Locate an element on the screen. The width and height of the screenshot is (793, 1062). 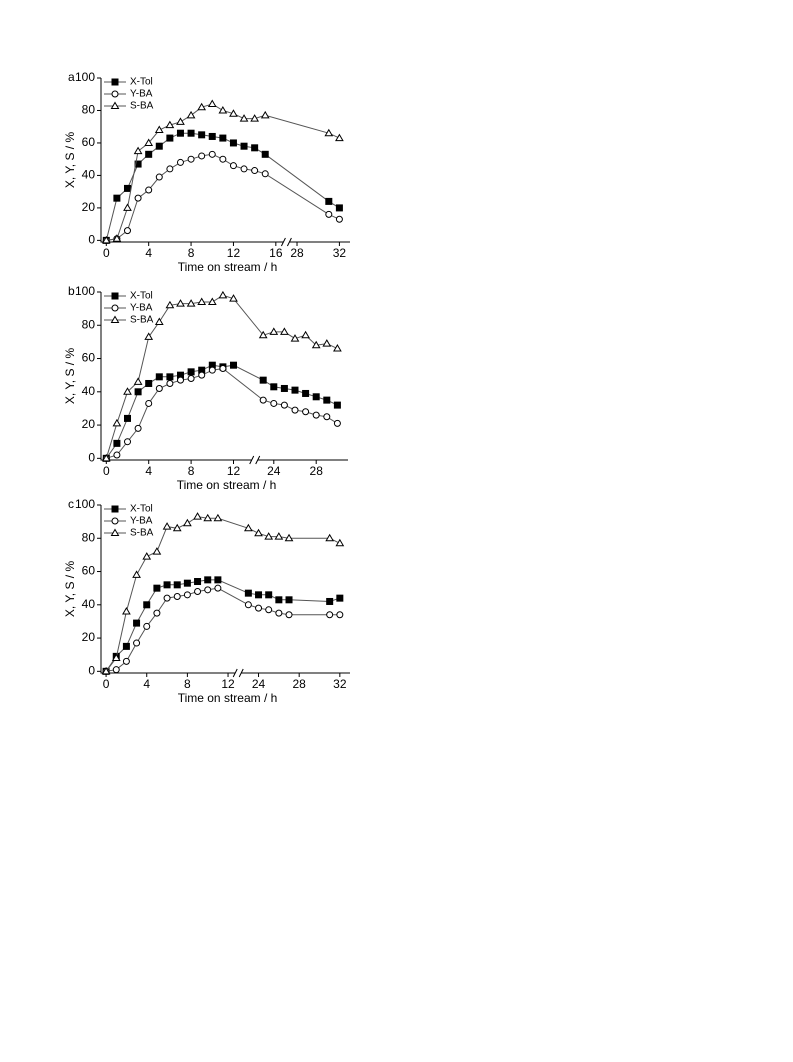
y-tick-label: 80 is located at coordinates (89, 110).